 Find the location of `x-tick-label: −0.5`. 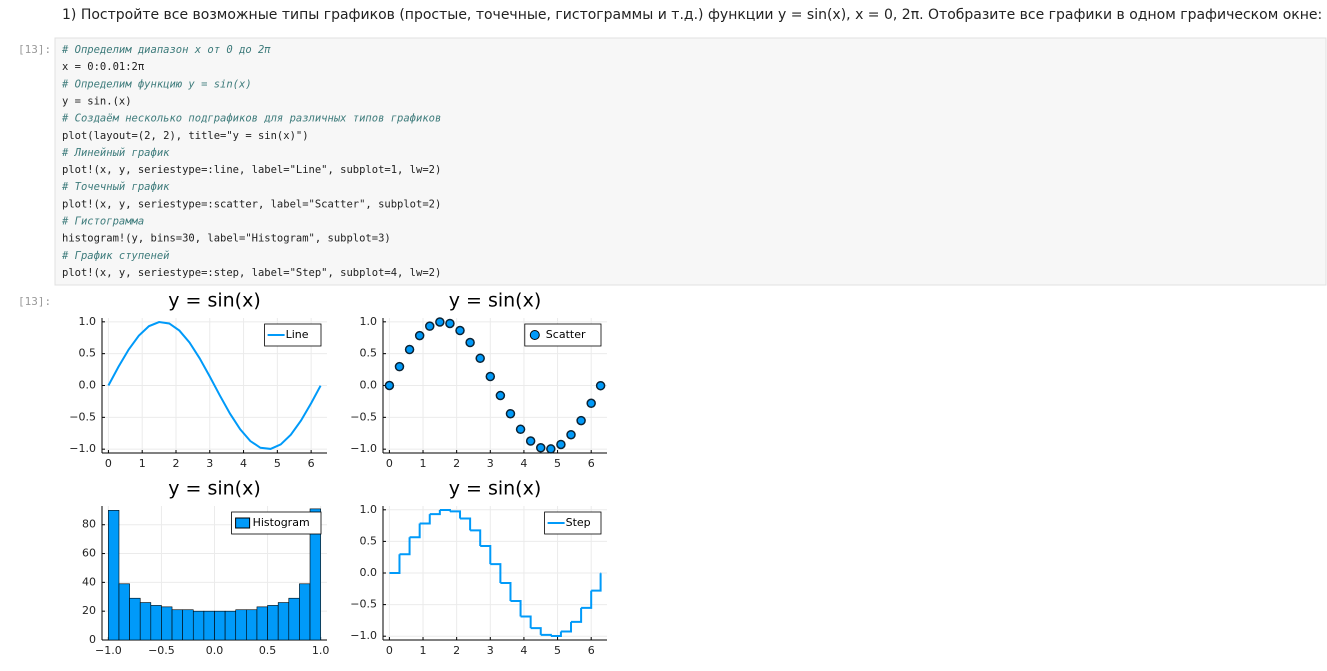

x-tick-label: −0.5 is located at coordinates (161, 650).